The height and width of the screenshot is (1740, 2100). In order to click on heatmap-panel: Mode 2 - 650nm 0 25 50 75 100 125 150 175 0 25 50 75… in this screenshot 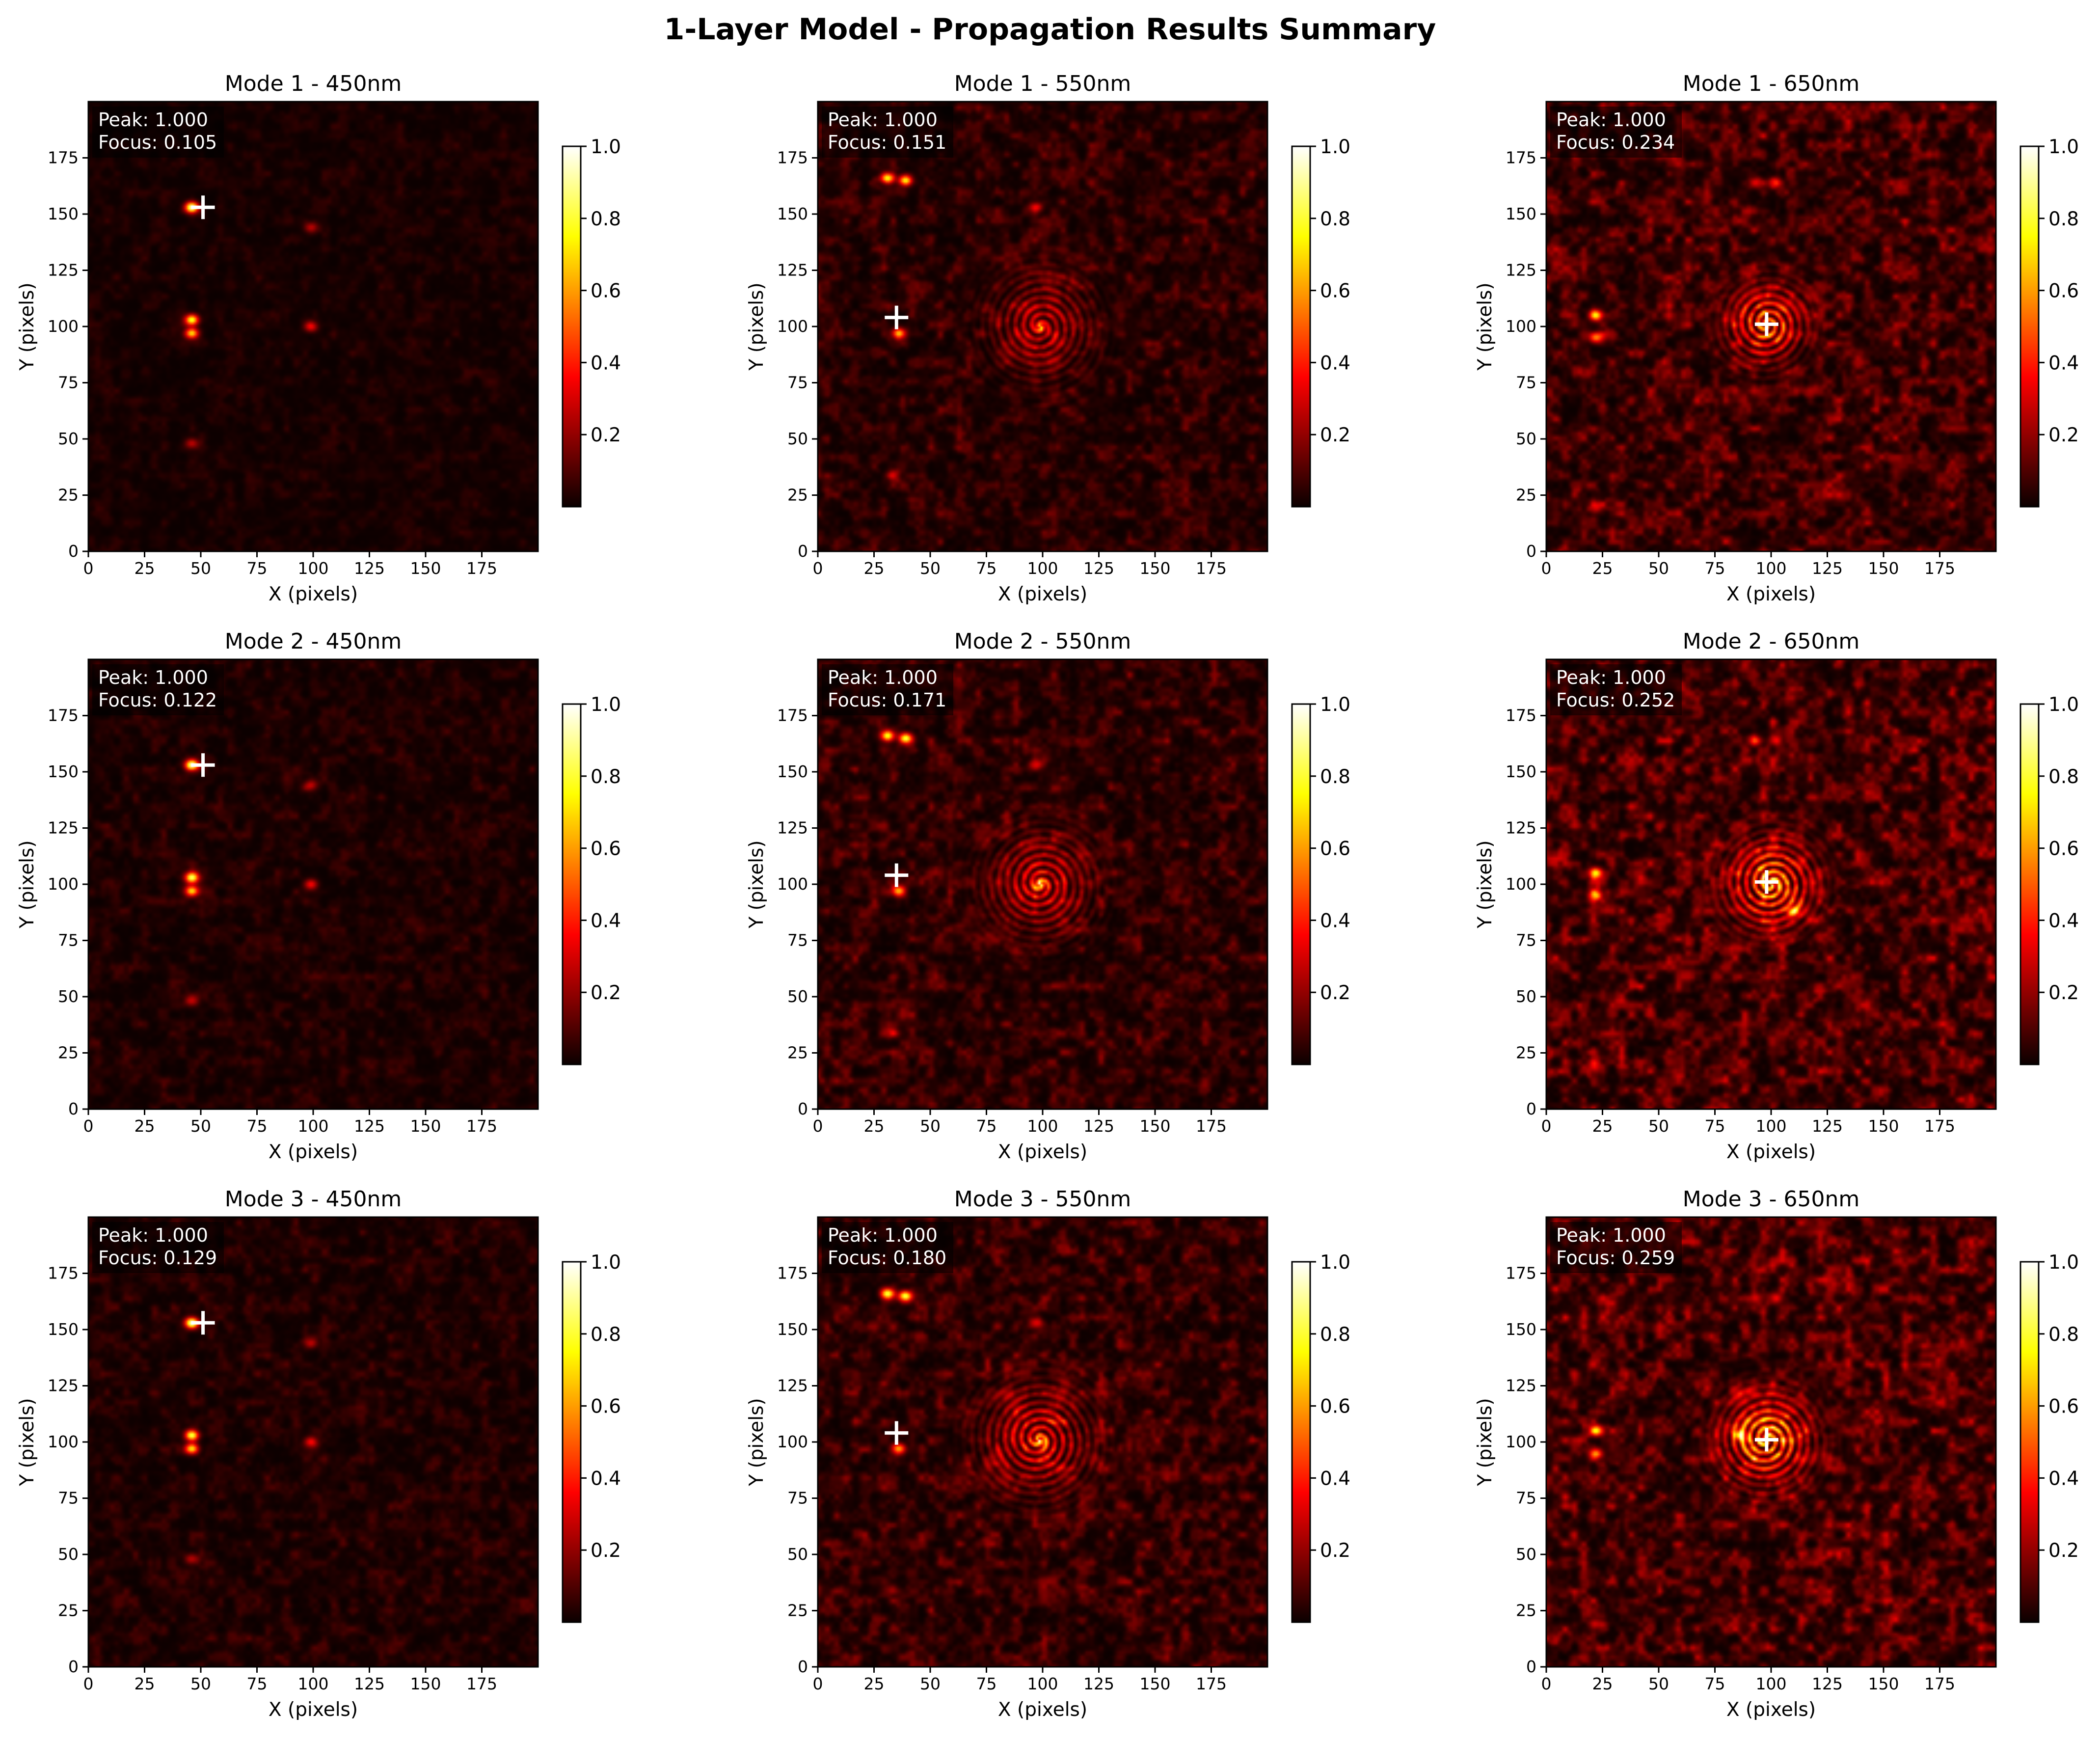, I will do `click(1776, 896)`.